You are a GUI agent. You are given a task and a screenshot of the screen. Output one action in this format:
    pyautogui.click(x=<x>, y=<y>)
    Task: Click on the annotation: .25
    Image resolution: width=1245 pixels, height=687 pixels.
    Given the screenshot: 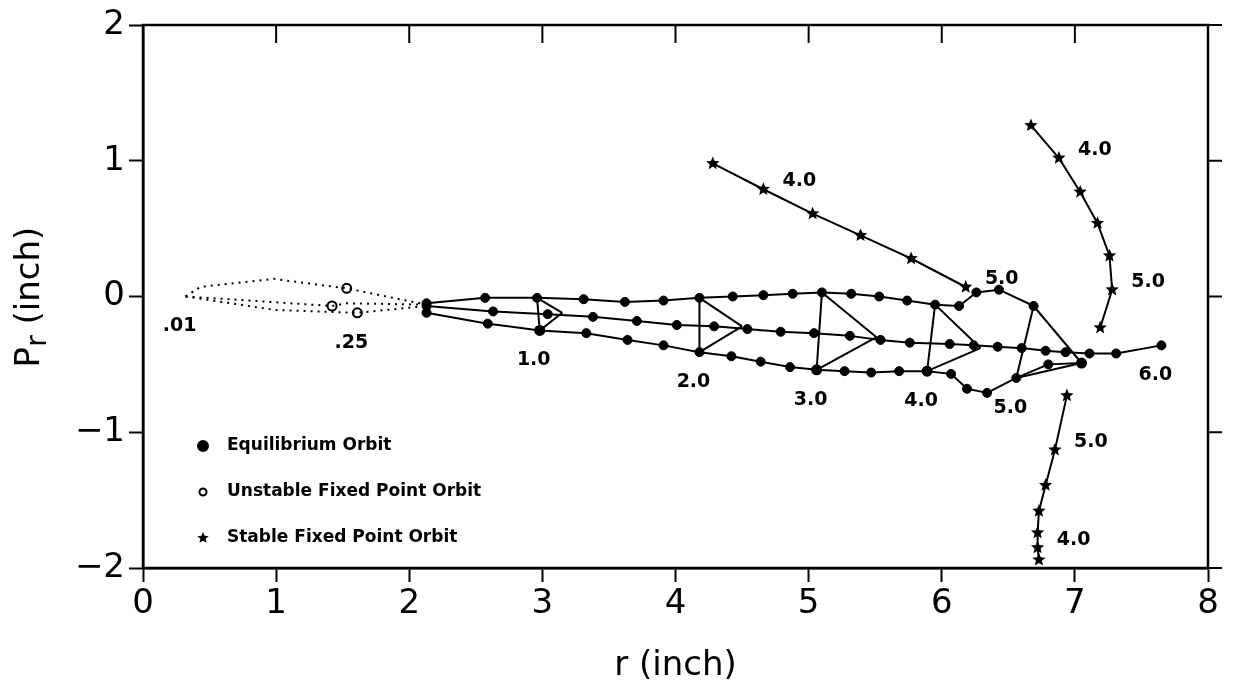 What is the action you would take?
    pyautogui.click(x=351, y=340)
    